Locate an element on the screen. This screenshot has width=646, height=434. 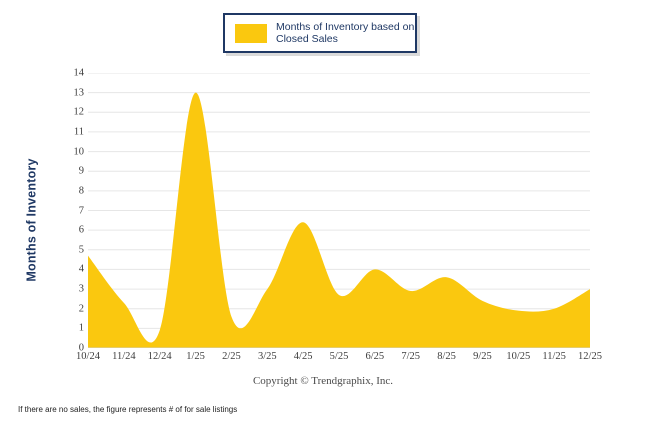
x-axis-tick-label: 9/25 is located at coordinates (482, 356).